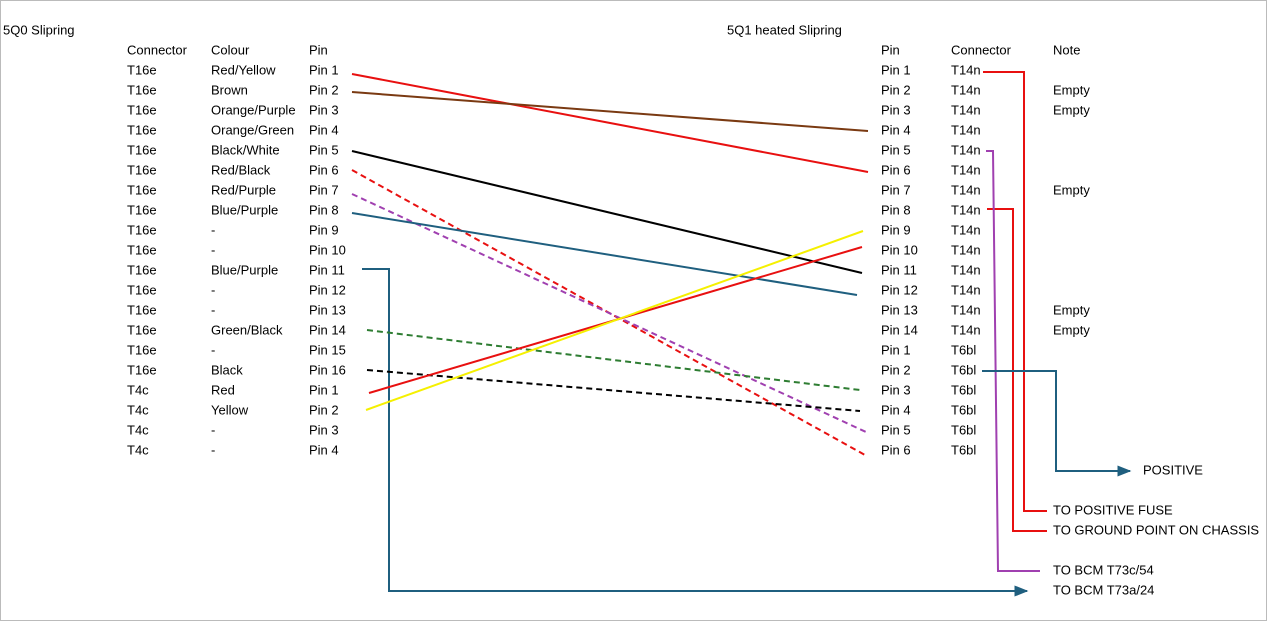 The width and height of the screenshot is (1267, 621). I want to click on cell: Orange/Purple, so click(253, 109).